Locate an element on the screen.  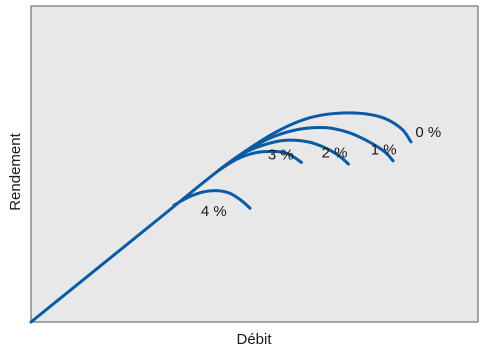
y-axis-title: Rendement is located at coordinates (15, 171).